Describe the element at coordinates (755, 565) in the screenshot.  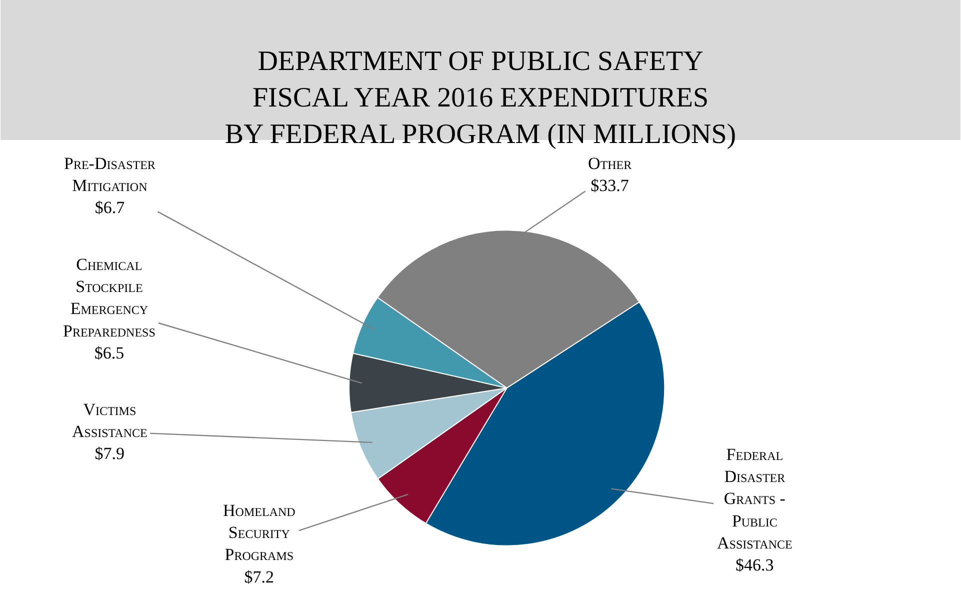
I see `data-label: $46.3` at that location.